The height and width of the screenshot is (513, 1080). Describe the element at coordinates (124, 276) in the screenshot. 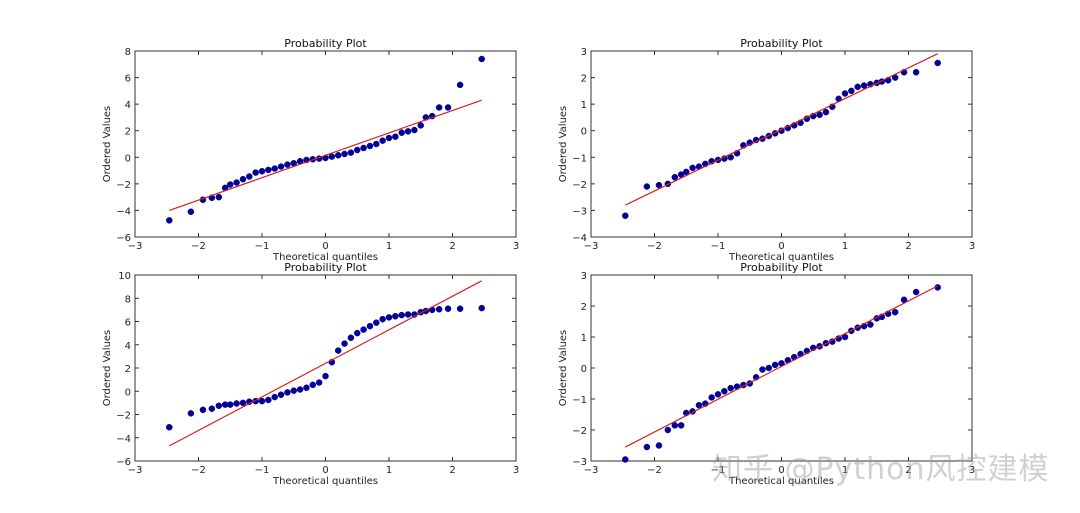

I see `y-tick-label: 10` at that location.